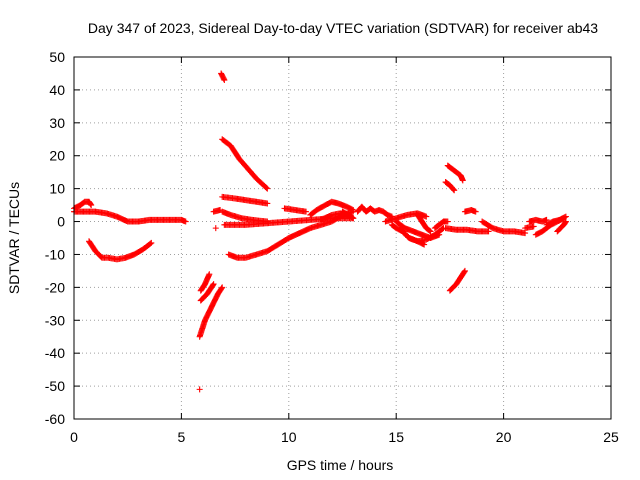 This screenshot has width=640, height=480. What do you see at coordinates (57, 57) in the screenshot?
I see `y-tick-label: 50` at bounding box center [57, 57].